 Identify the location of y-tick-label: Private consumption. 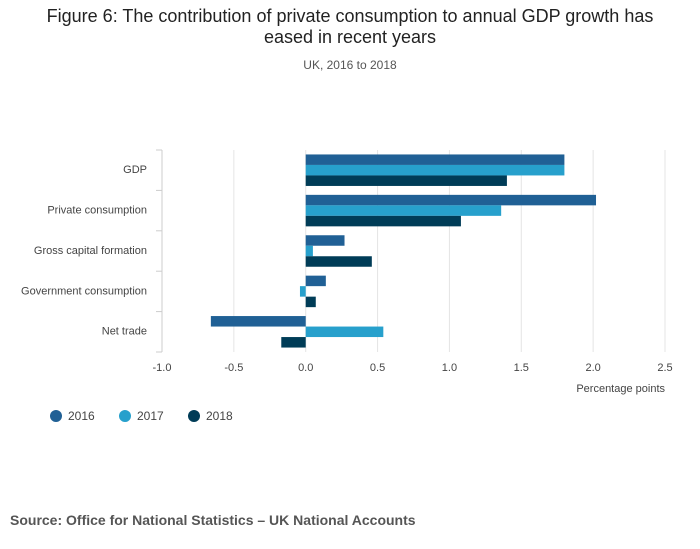
(97, 211).